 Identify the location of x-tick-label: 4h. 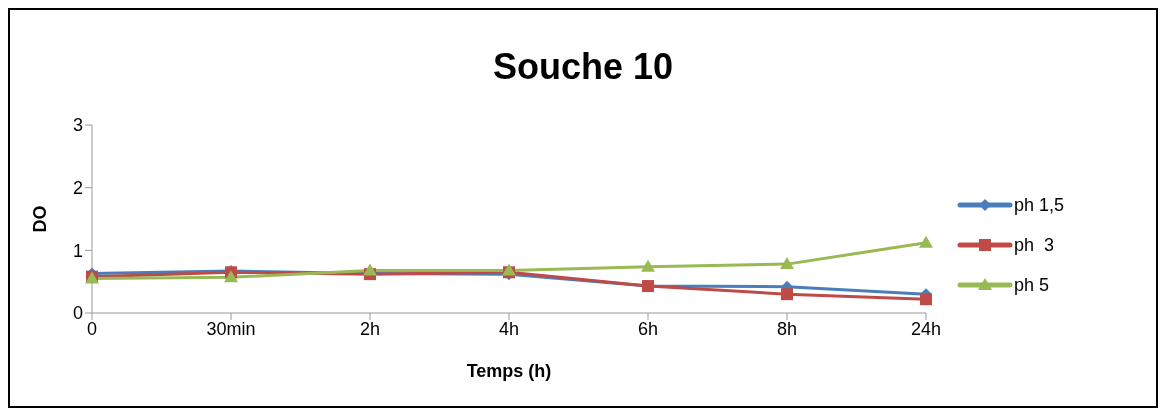
(509, 328).